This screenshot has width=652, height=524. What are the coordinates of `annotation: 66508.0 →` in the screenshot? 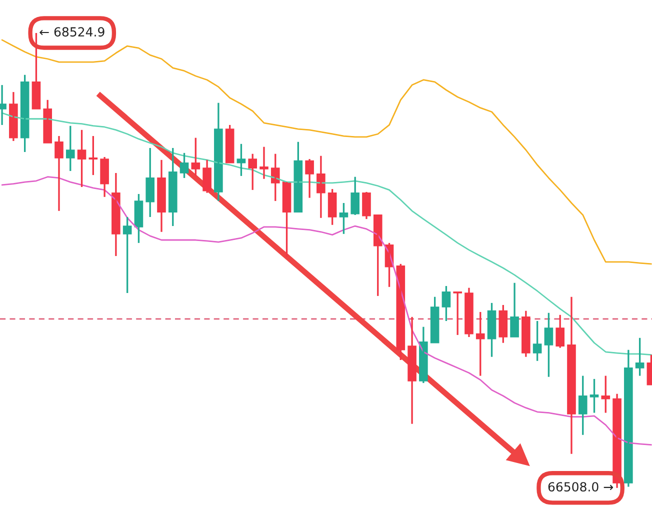 It's located at (581, 487).